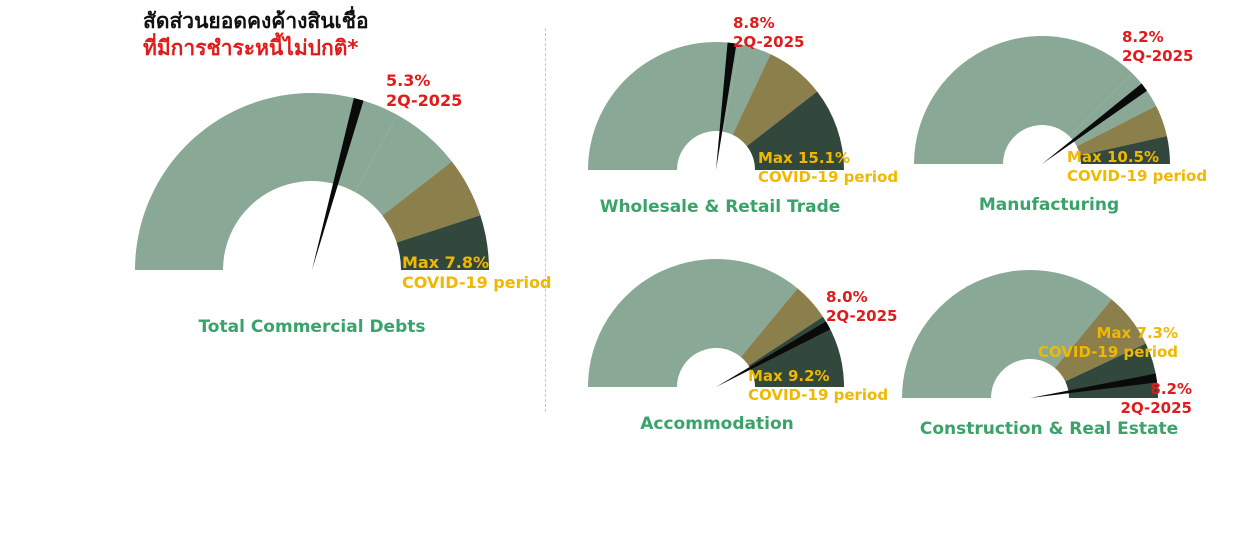 This screenshot has width=1237, height=559. I want to click on max-label: Max 7.8%, so click(445, 262).